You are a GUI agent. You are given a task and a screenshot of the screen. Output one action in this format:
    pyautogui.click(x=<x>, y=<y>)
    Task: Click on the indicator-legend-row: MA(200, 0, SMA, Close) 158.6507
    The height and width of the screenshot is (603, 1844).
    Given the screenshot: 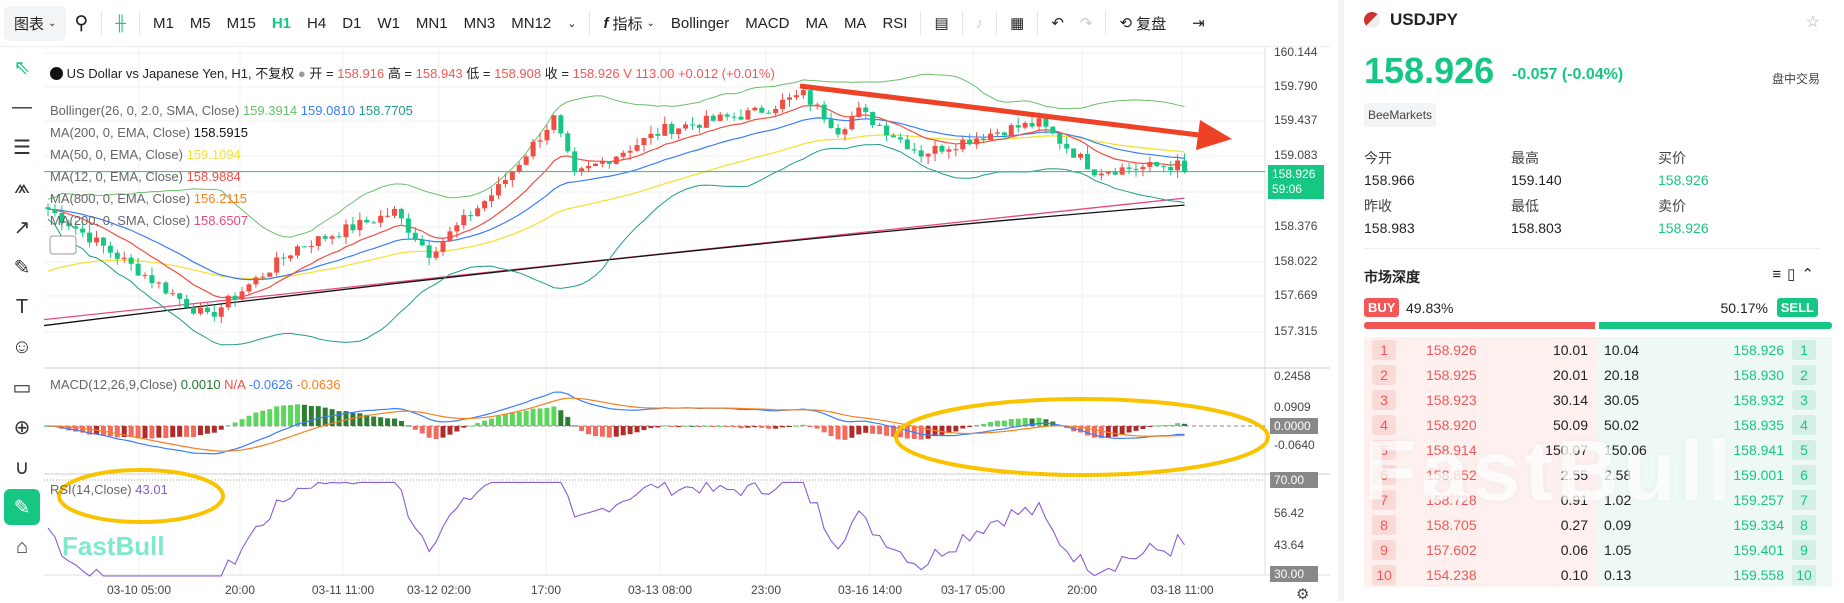 What is the action you would take?
    pyautogui.click(x=149, y=220)
    